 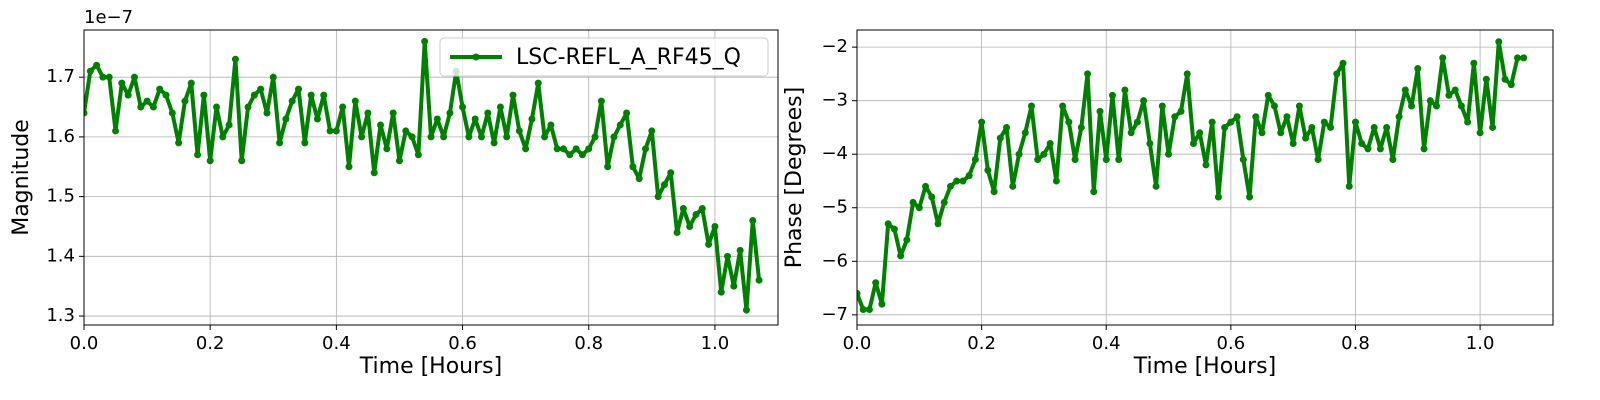 What do you see at coordinates (336, 343) in the screenshot?
I see `x-tick-label: 0.4` at bounding box center [336, 343].